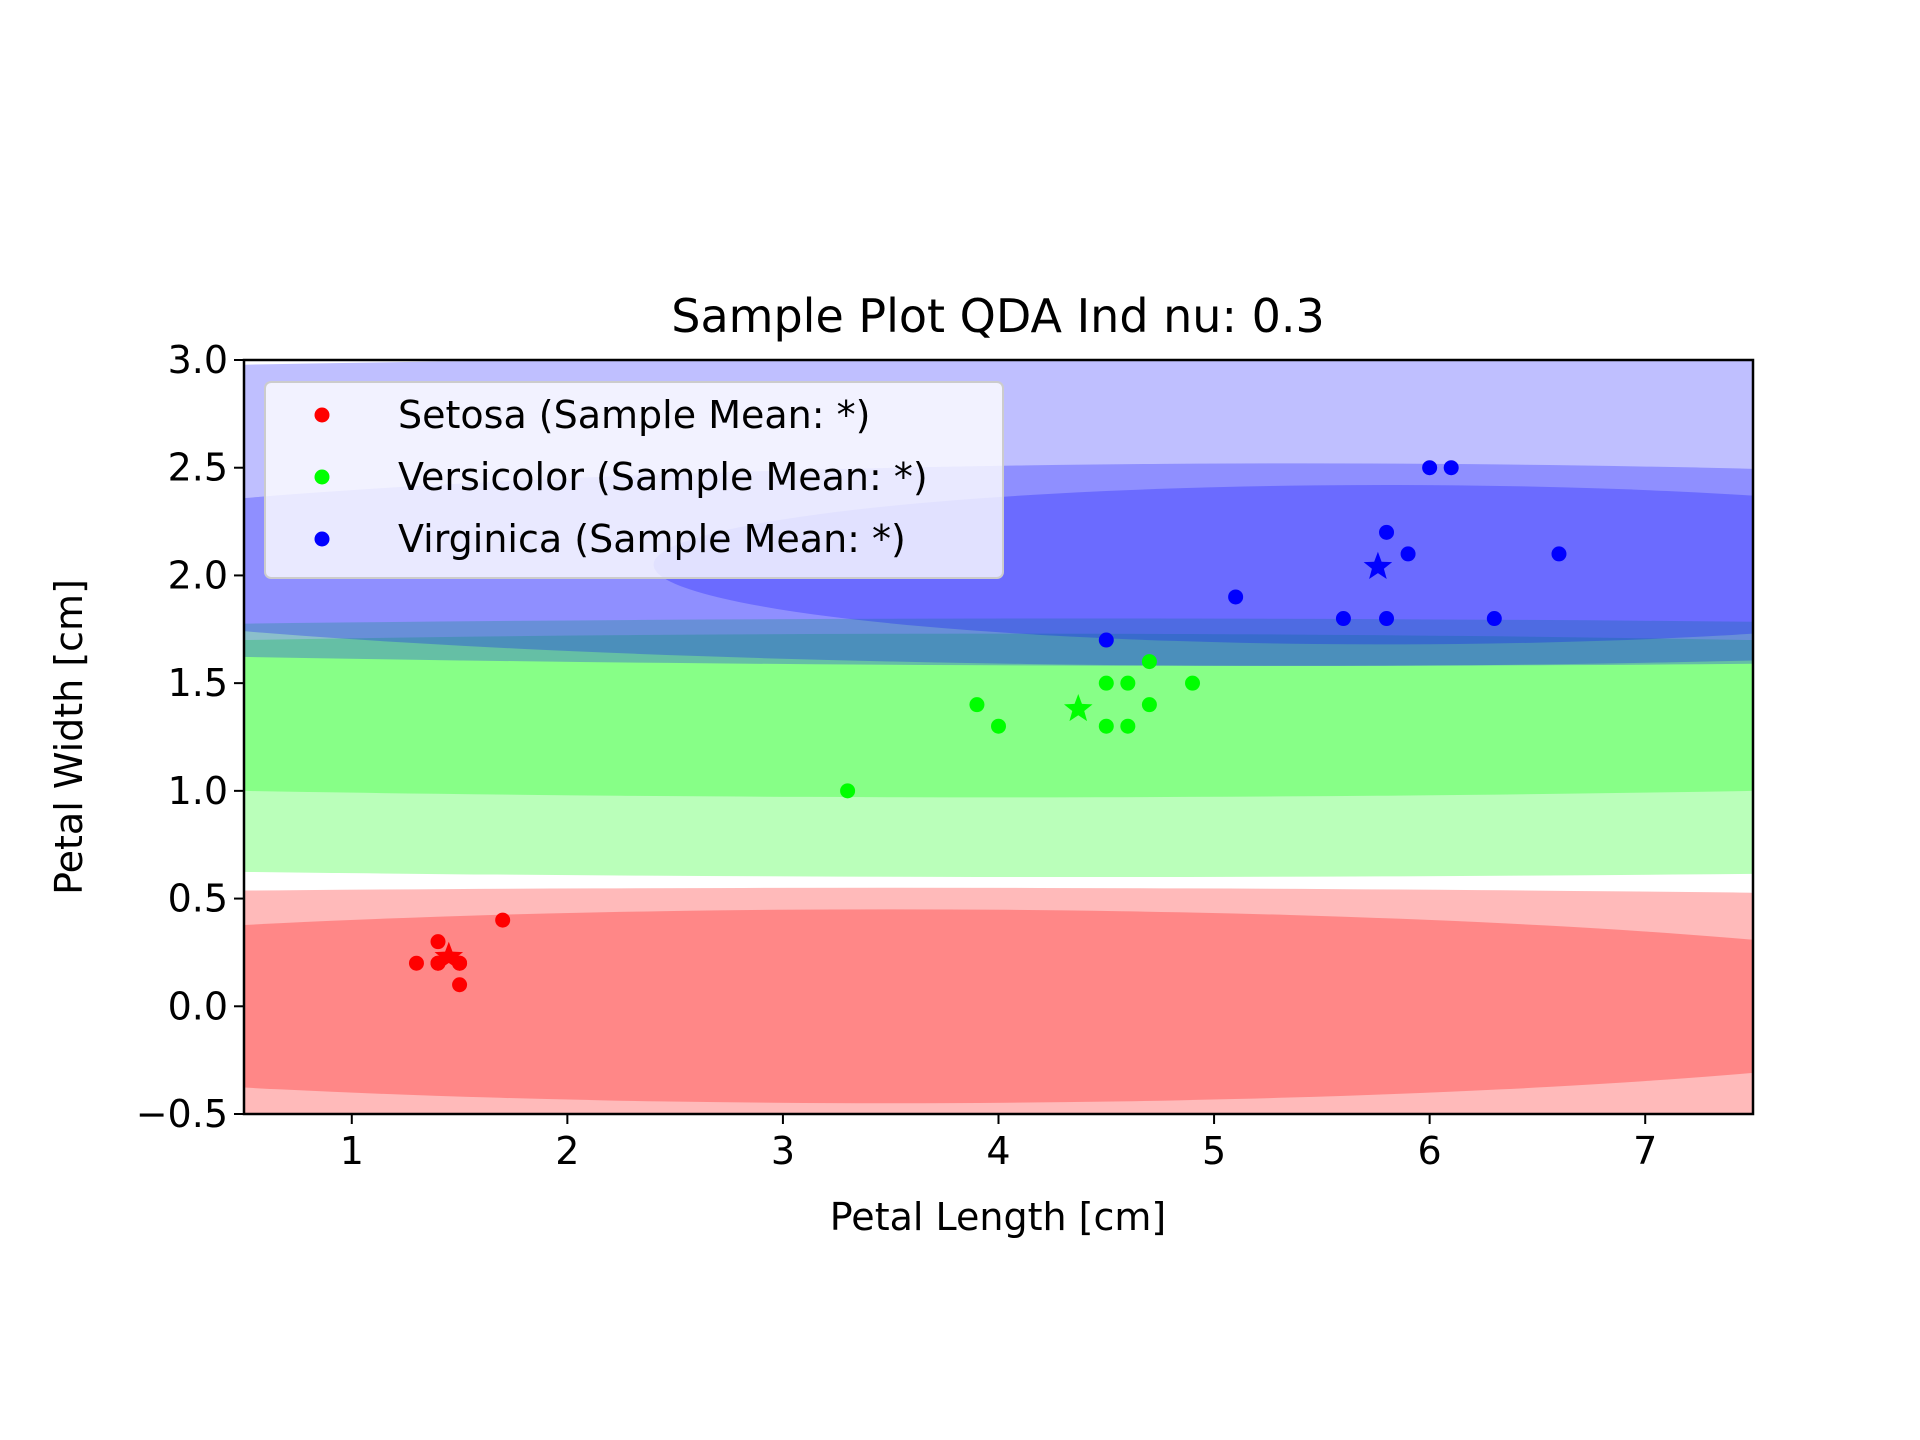 The height and width of the screenshot is (1440, 1920). What do you see at coordinates (198, 575) in the screenshot?
I see `y-tick-label-5: 2.0` at bounding box center [198, 575].